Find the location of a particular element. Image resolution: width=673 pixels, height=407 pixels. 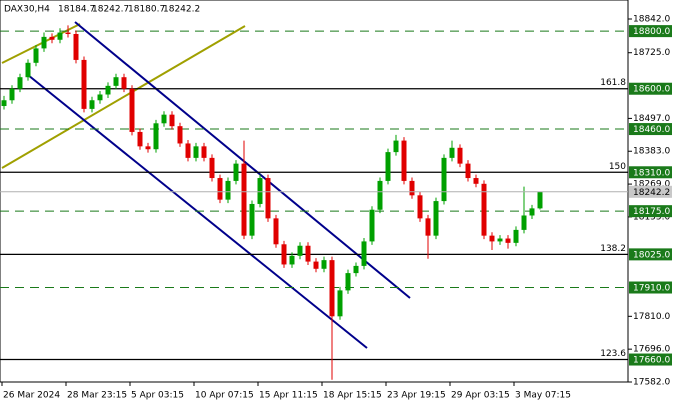

x-tick-label: 10 Apr 07:15 is located at coordinates (224, 396).